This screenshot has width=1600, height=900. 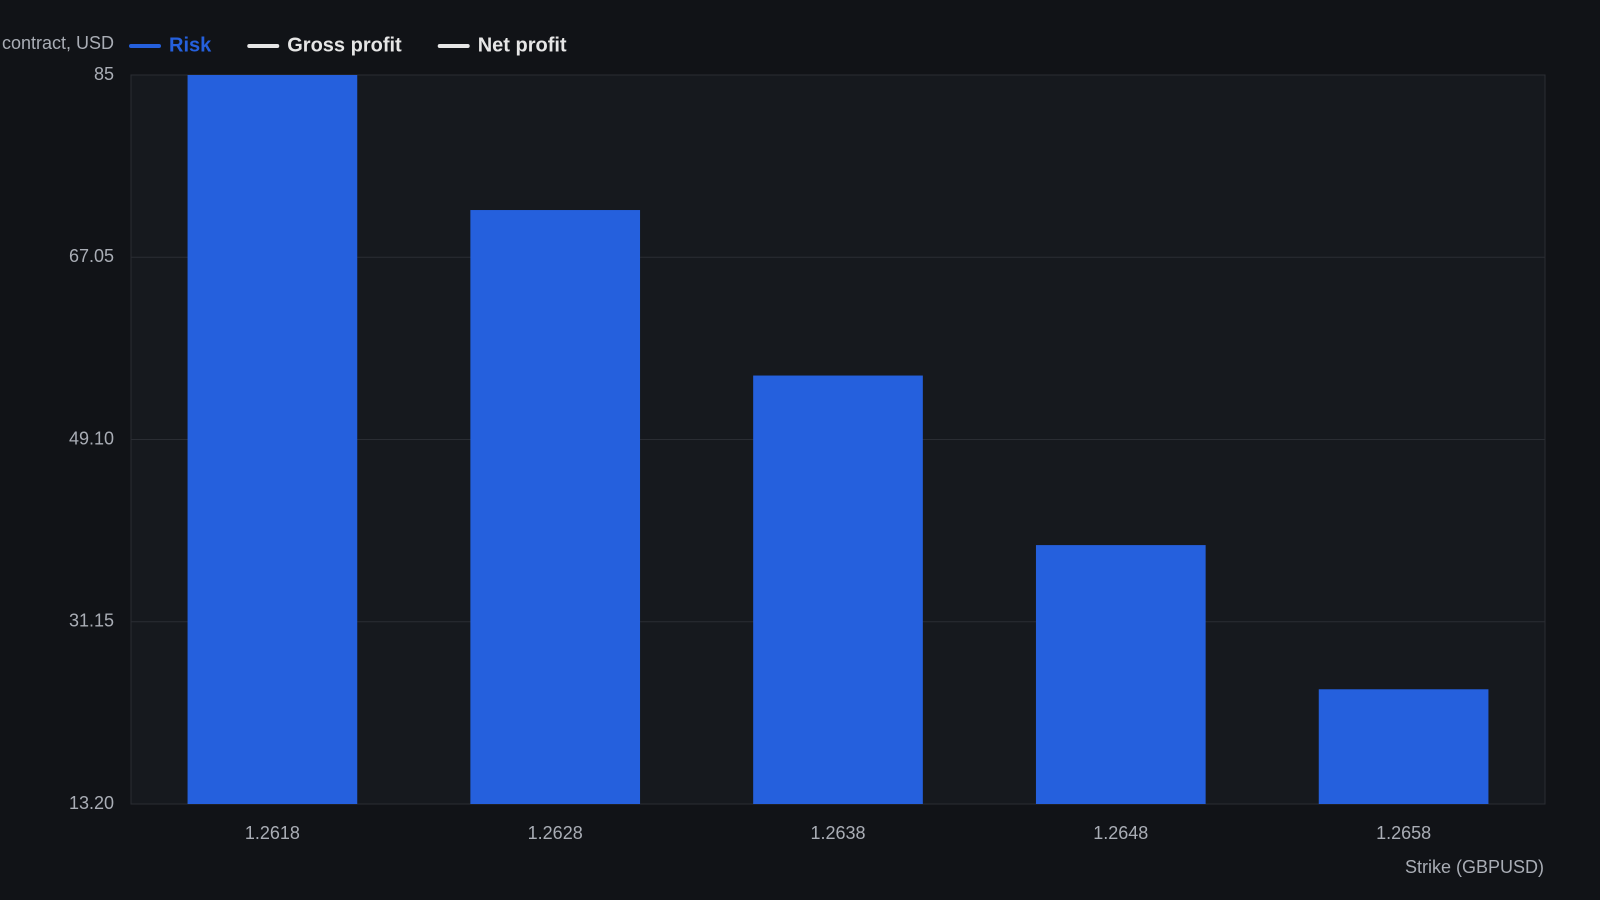 What do you see at coordinates (91, 803) in the screenshot?
I see `y-tick-label: 13.20` at bounding box center [91, 803].